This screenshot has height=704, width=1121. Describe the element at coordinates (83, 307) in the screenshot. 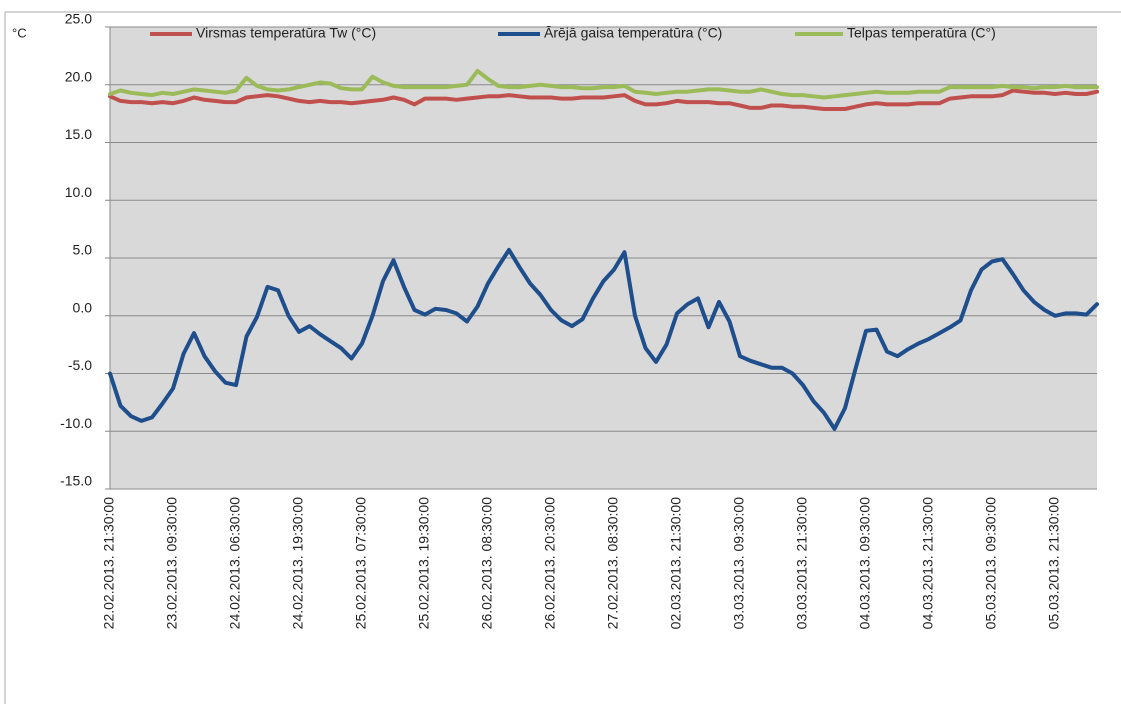

I see `y-tick-label: 0.0` at that location.